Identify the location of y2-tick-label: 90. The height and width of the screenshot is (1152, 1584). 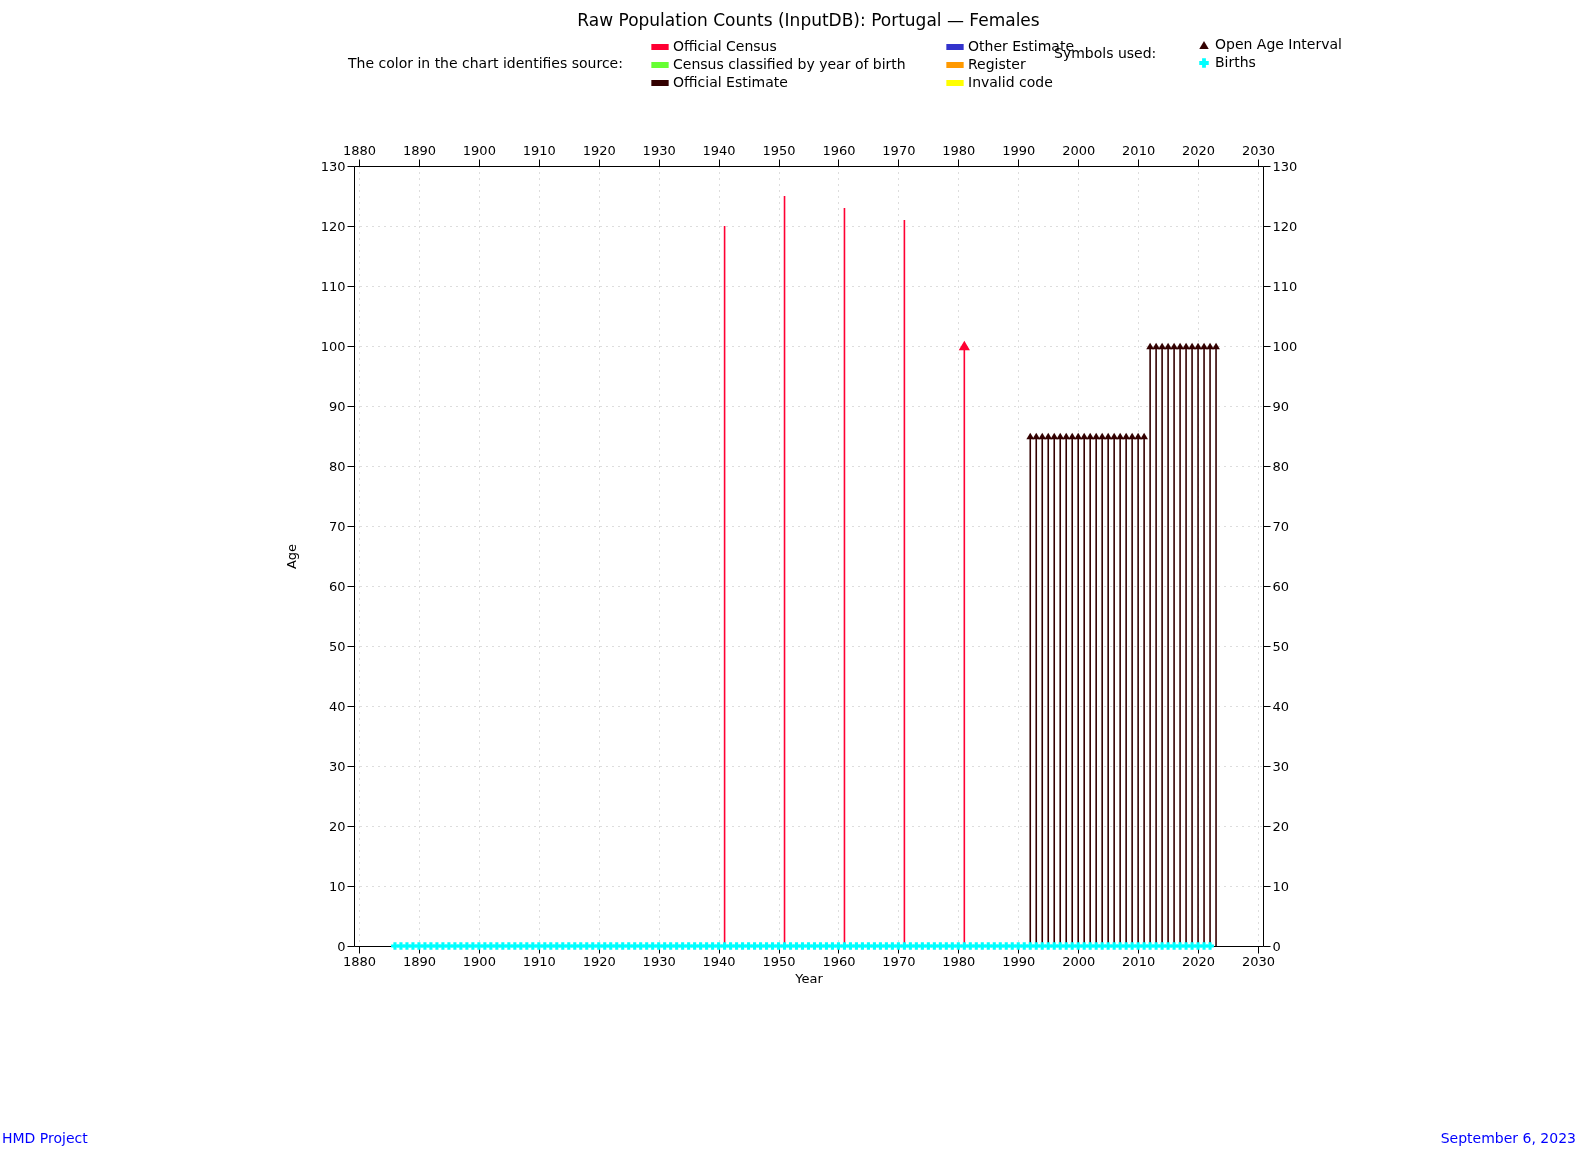
(1281, 406).